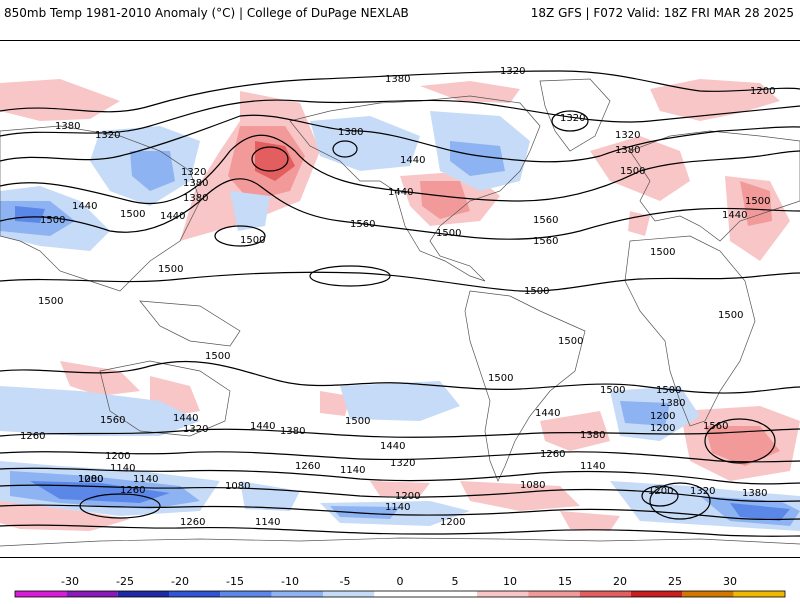 This screenshot has width=800, height=604. I want to click on colorbar-svg: -30 -25 -20 -15 -10 -5 0 5 10 15 20 25 30, so click(400, 586).